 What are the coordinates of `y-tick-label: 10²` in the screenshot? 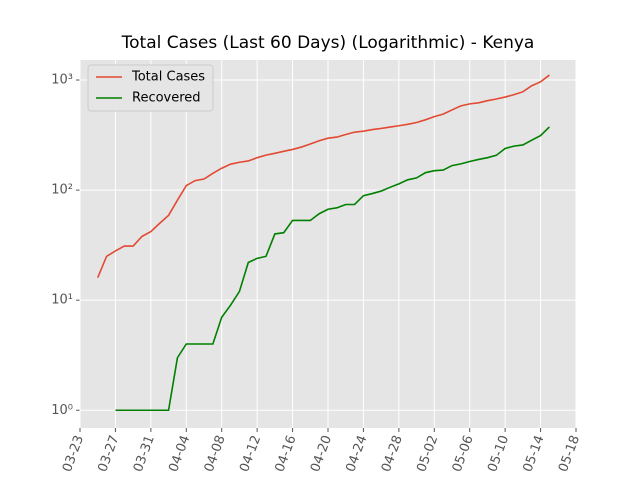 It's located at (62, 190).